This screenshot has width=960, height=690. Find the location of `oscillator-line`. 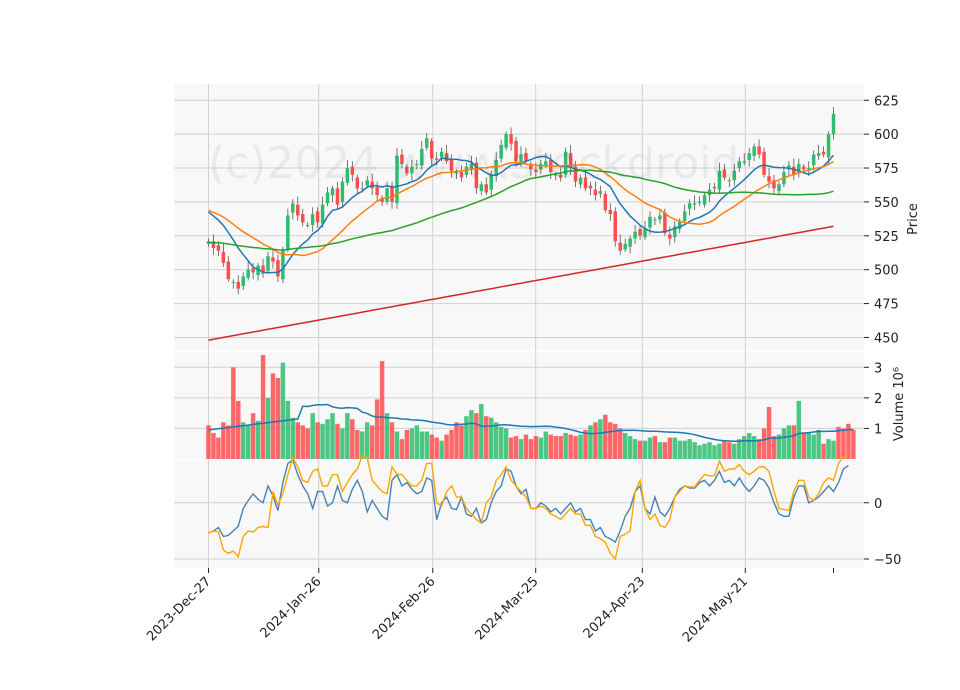

oscillator-line is located at coordinates (528, 501).